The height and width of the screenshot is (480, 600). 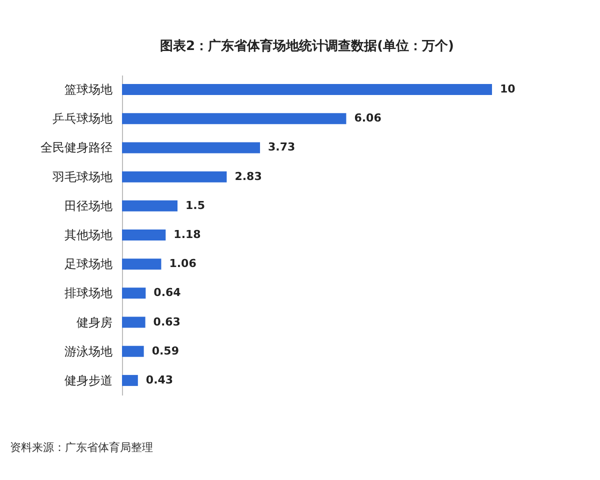 What do you see at coordinates (307, 46) in the screenshot?
I see `chart-title: 图表2：广东省体育场地统计调查数据(单位：万个)` at bounding box center [307, 46].